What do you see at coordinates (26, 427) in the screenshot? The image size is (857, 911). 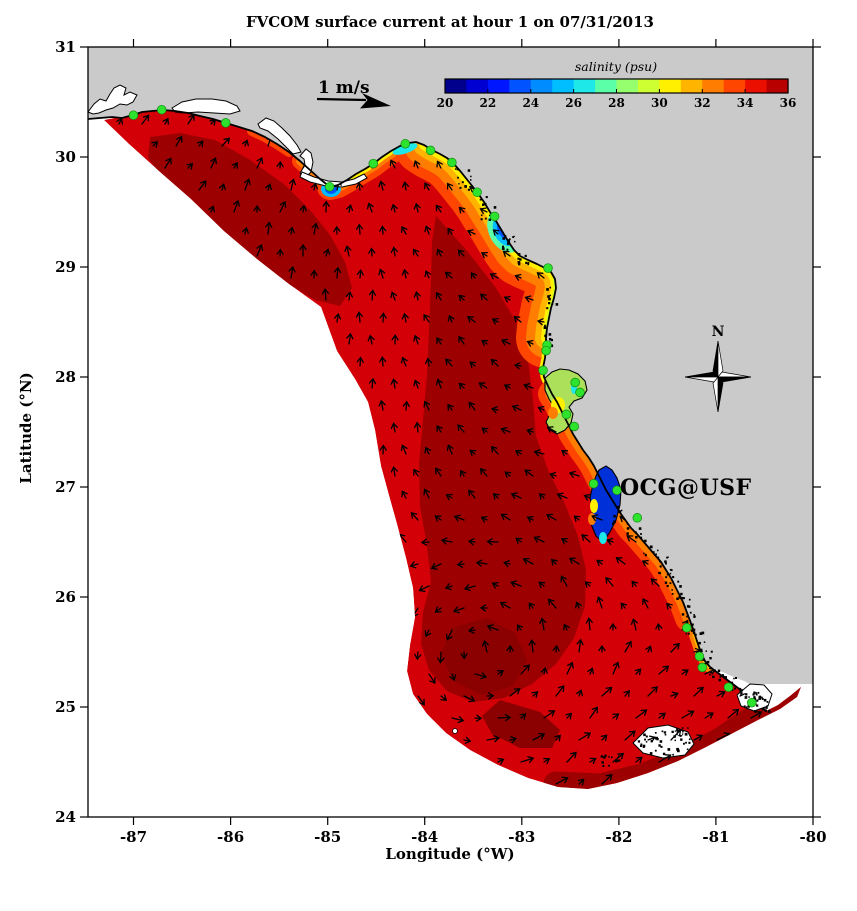 I see `y-axis-title: Latitude (°N)` at bounding box center [26, 427].